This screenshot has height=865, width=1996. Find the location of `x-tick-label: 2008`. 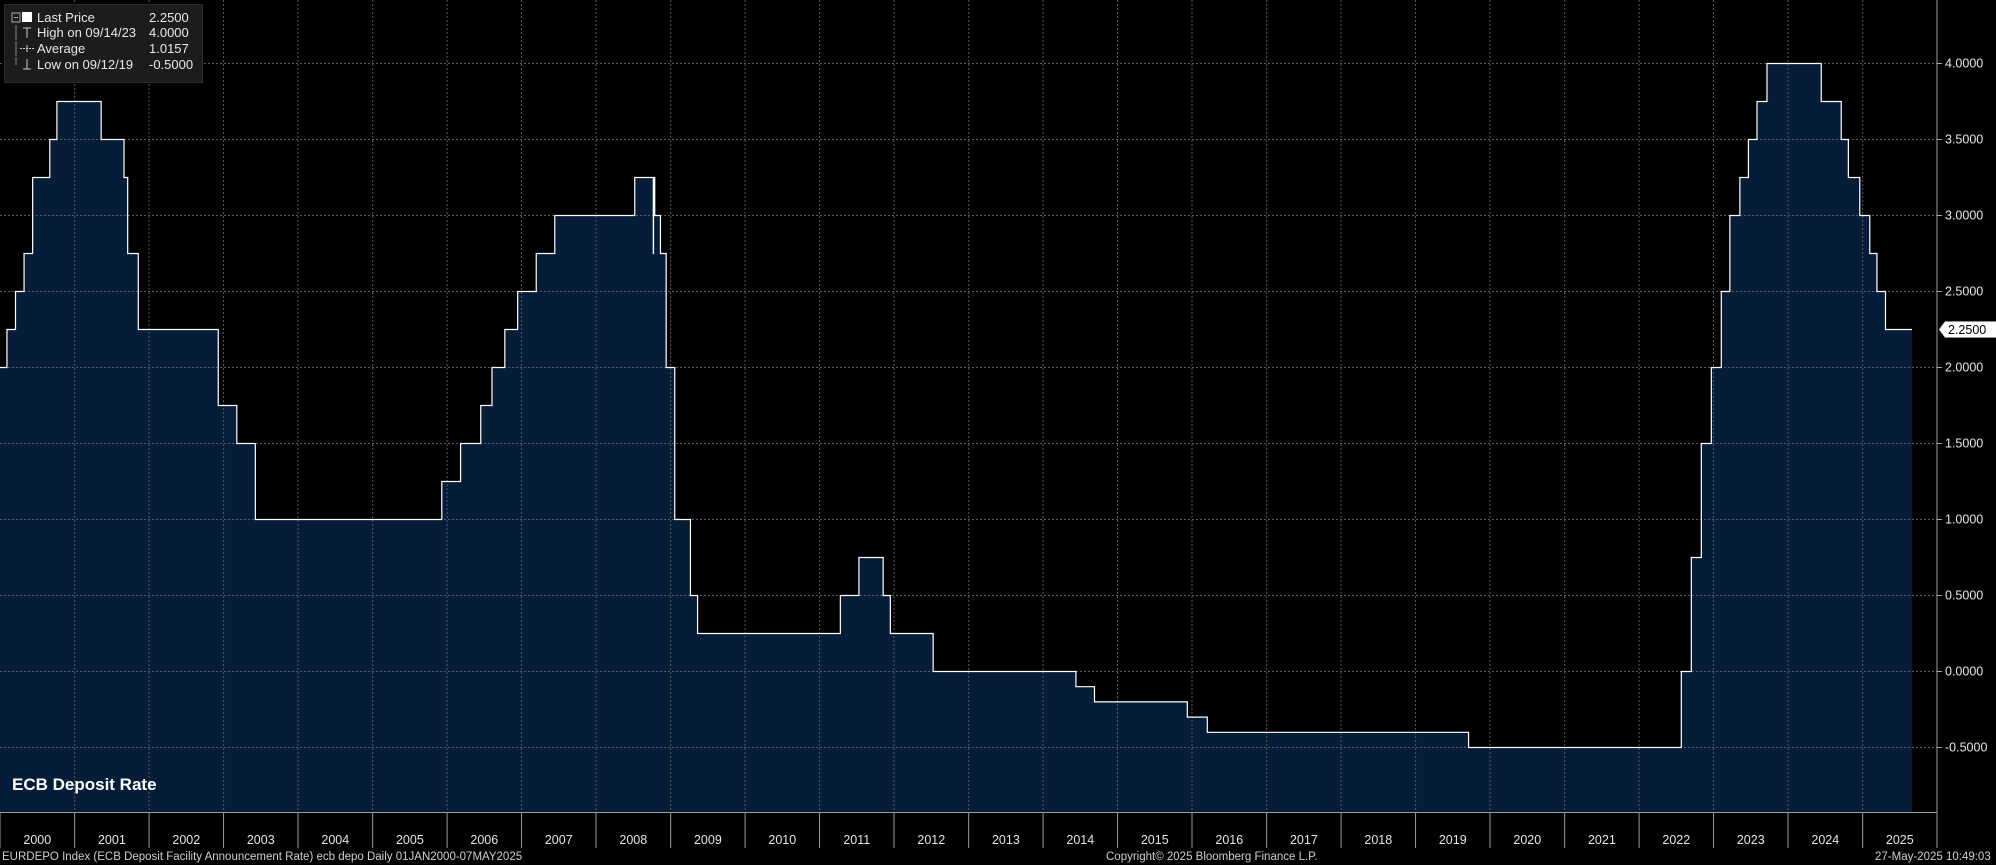

x-tick-label: 2008 is located at coordinates (633, 840).